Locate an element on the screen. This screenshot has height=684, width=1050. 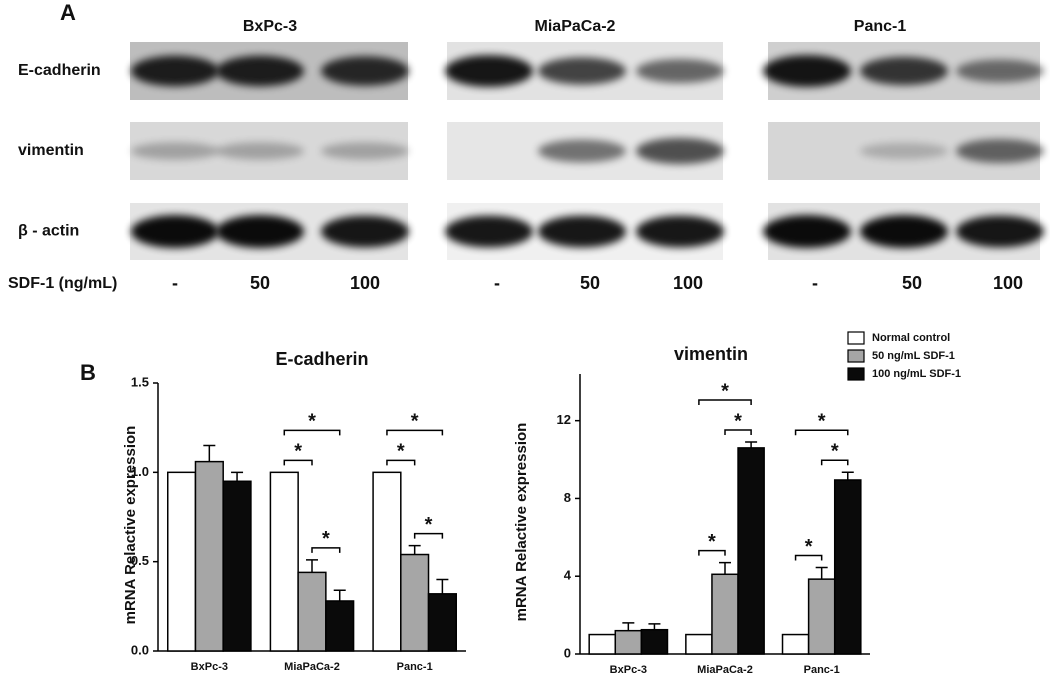
y-tick-label: 0.5 is located at coordinates (140, 560).